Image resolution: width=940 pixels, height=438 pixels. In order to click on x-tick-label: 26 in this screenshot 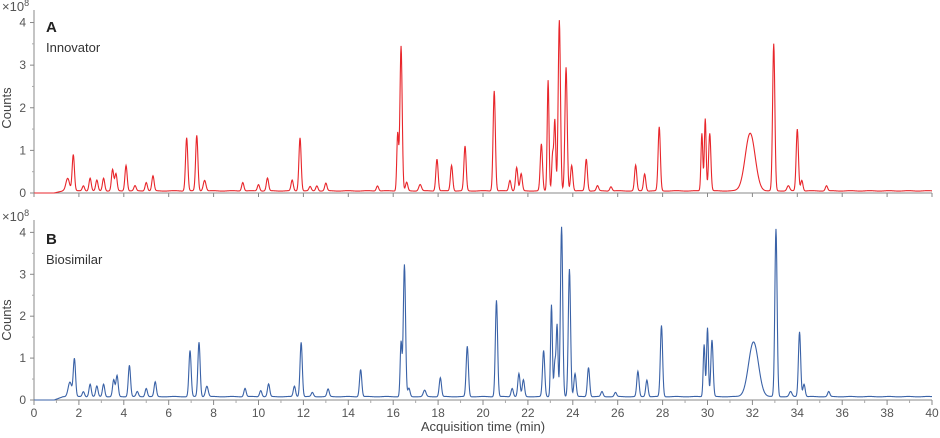, I will do `click(618, 413)`.